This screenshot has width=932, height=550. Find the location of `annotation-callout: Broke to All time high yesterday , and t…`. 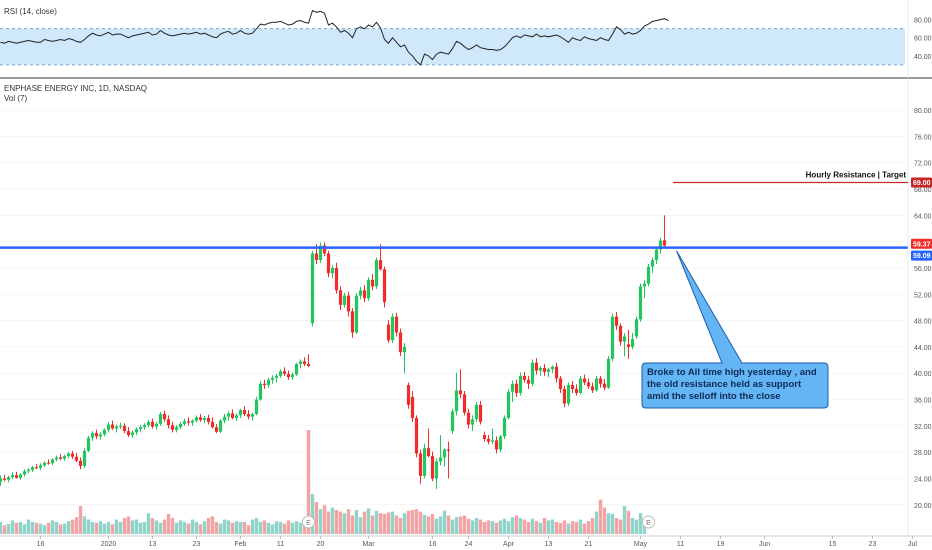

annotation-callout: Broke to All time high yesterday , and t… is located at coordinates (735, 329).